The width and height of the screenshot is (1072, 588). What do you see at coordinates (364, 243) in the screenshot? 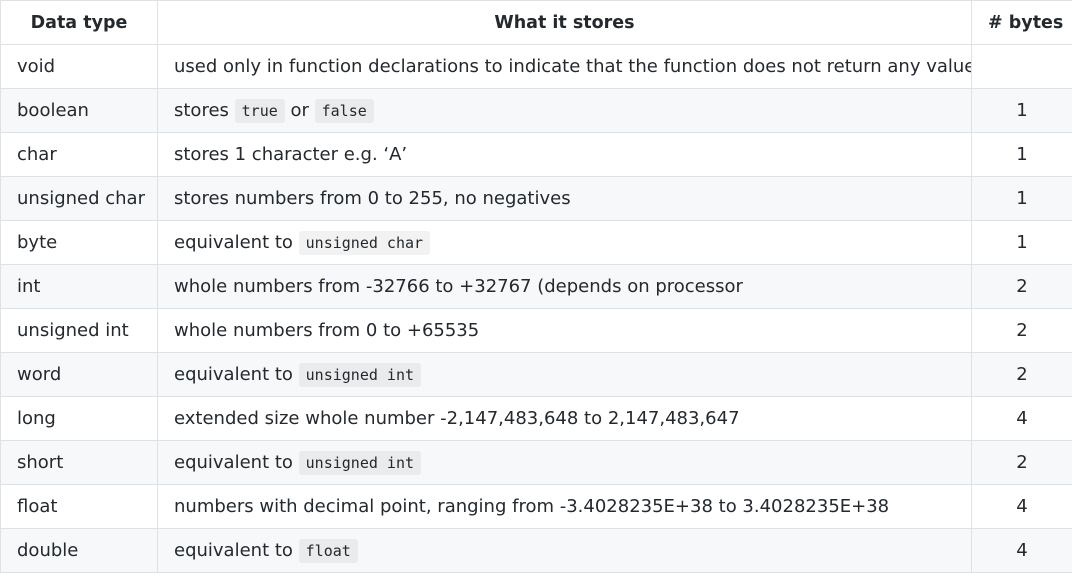
I see `inline-code: unsigned char` at bounding box center [364, 243].